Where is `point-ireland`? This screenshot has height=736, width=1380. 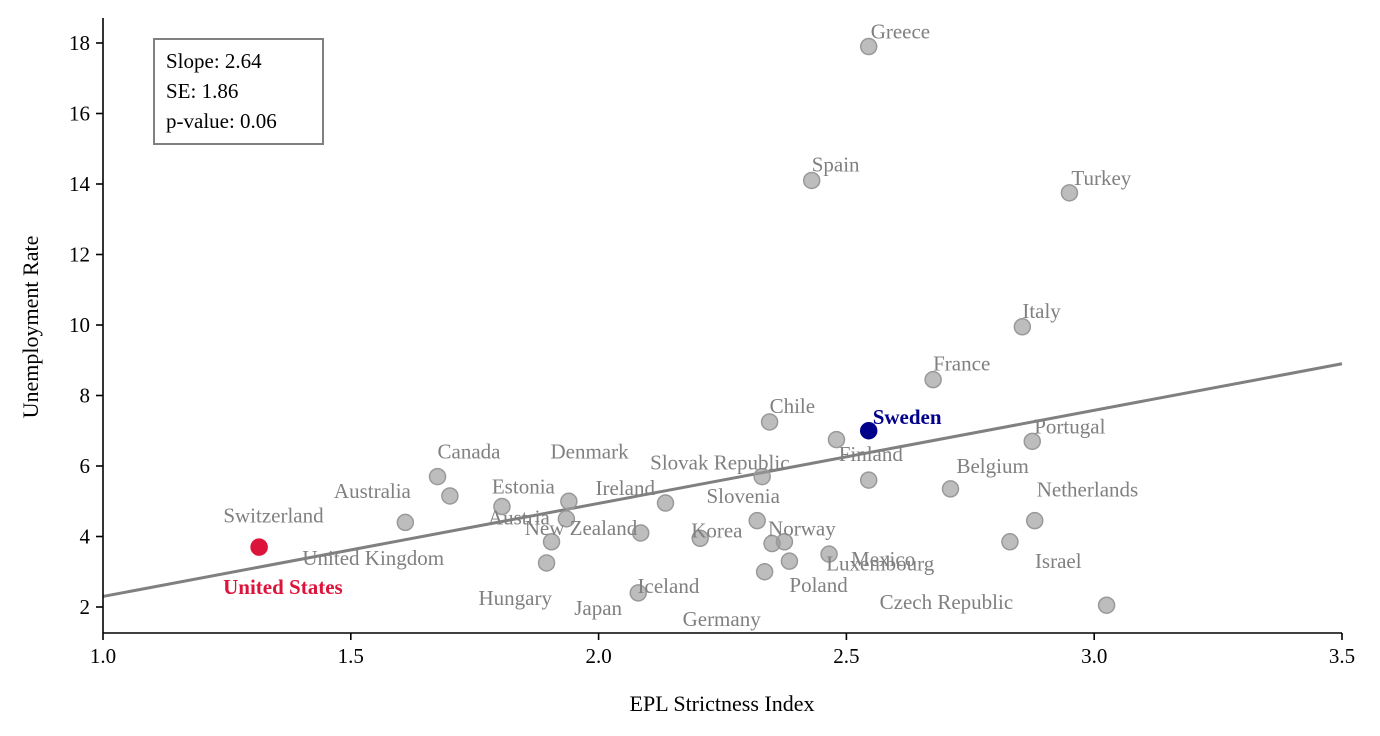
point-ireland is located at coordinates (665, 503).